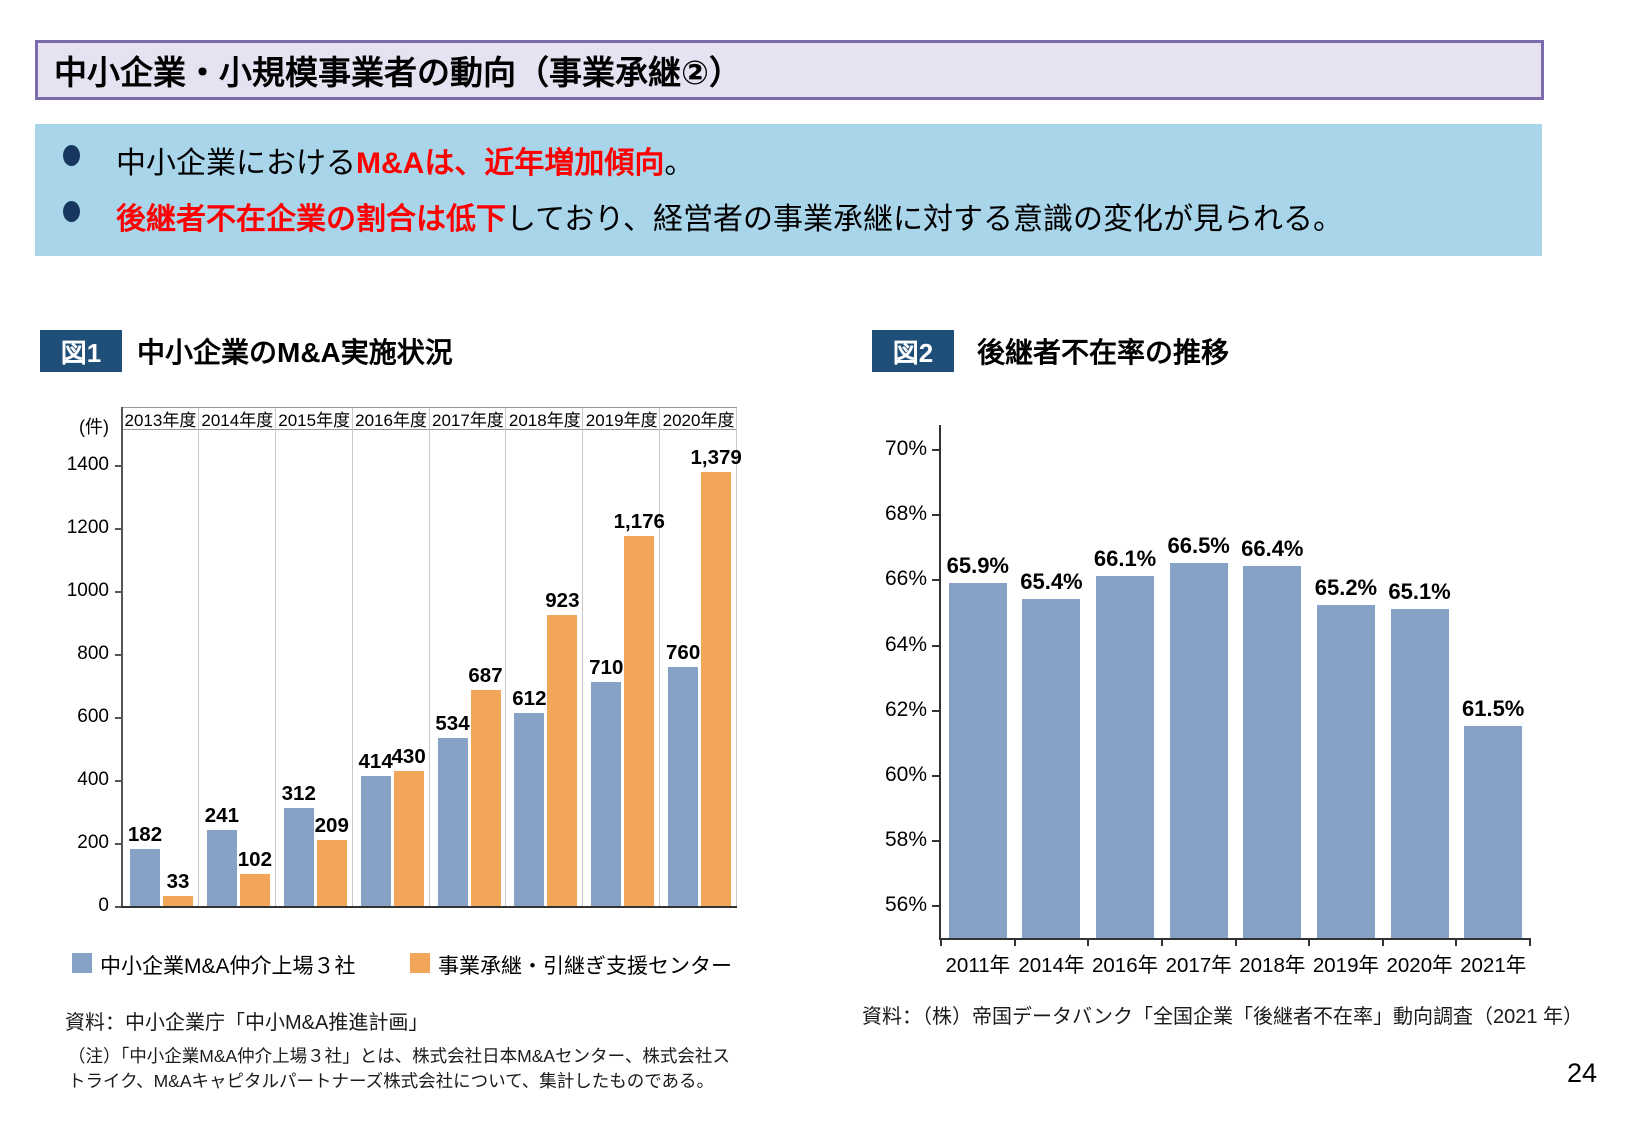 The image size is (1625, 1125). I want to click on chart1-y-axis-line, so click(122, 657).